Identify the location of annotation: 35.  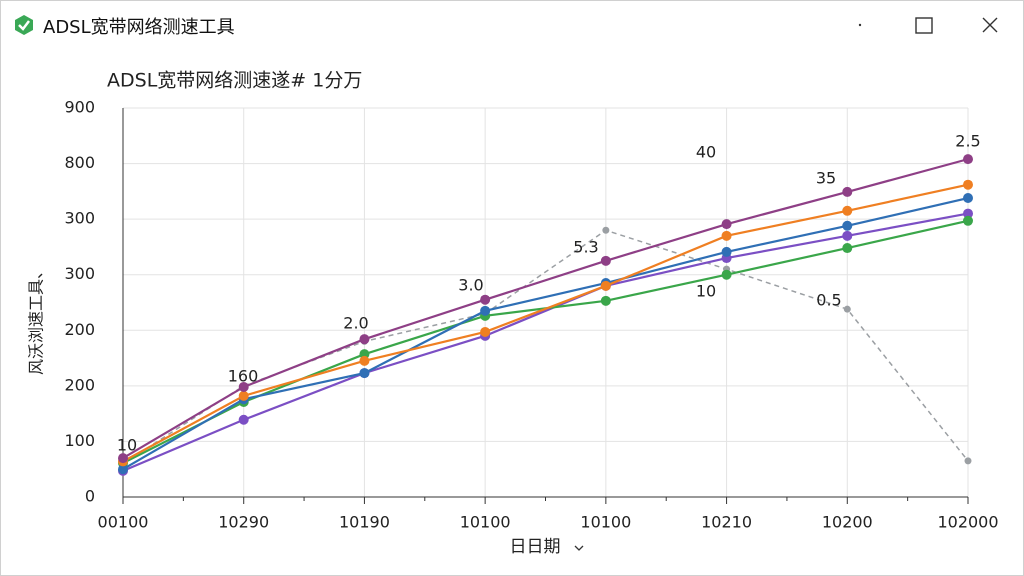
(826, 178).